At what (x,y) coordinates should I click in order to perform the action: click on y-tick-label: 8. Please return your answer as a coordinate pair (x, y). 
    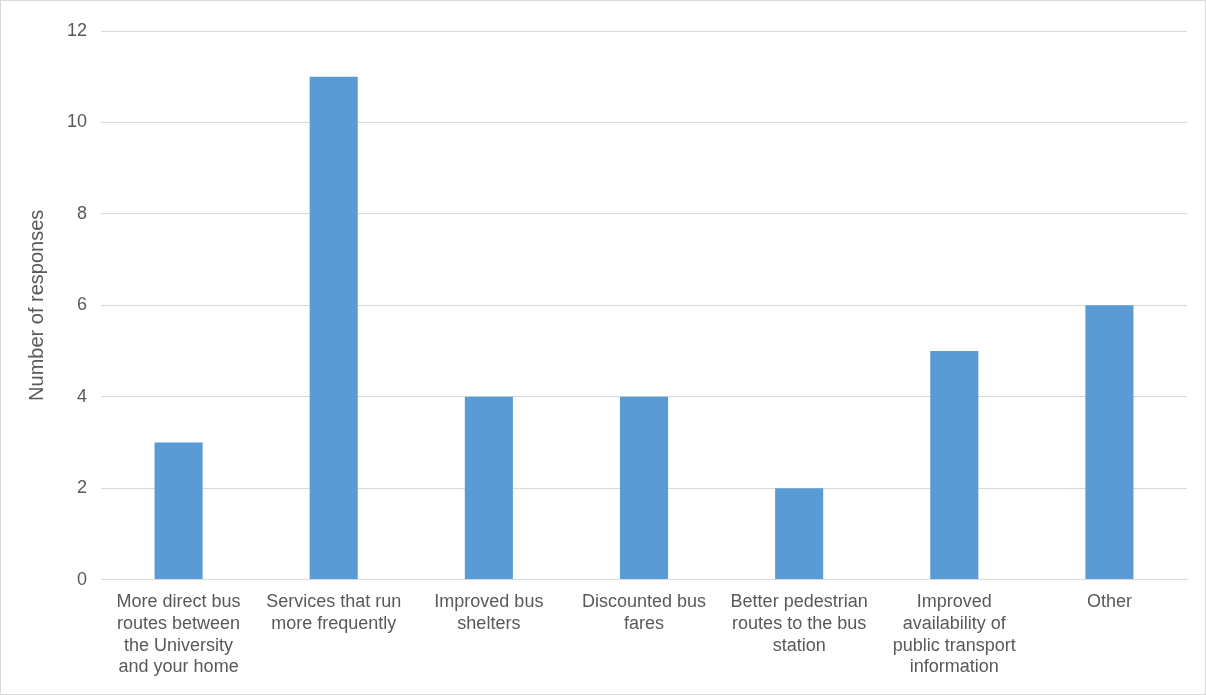
    Looking at the image, I should click on (82, 212).